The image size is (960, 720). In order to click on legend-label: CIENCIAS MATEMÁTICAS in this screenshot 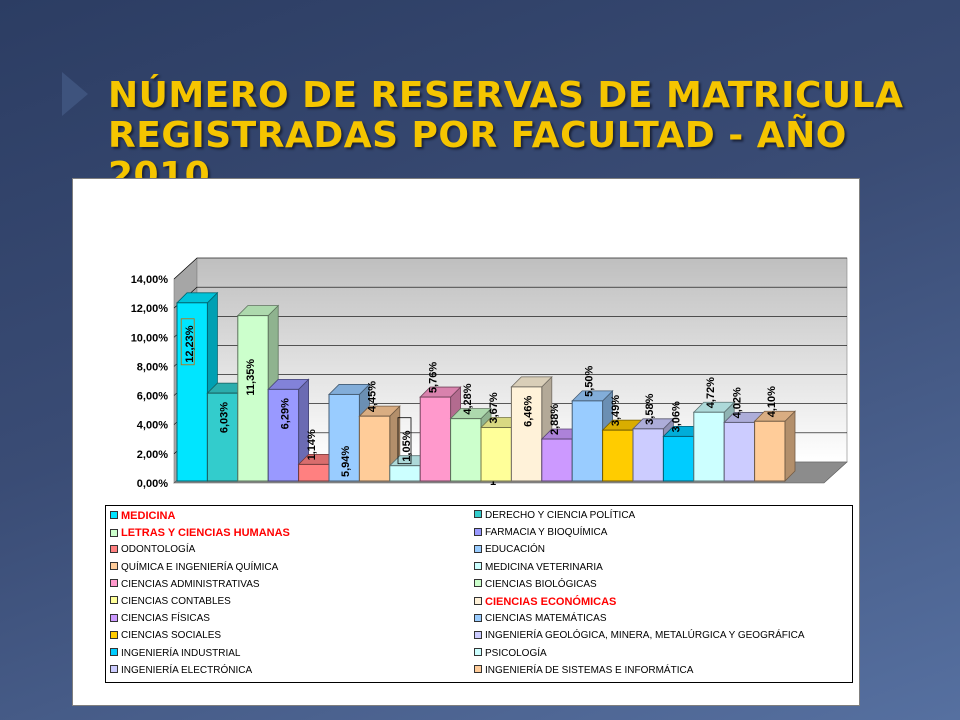, I will do `click(546, 619)`.